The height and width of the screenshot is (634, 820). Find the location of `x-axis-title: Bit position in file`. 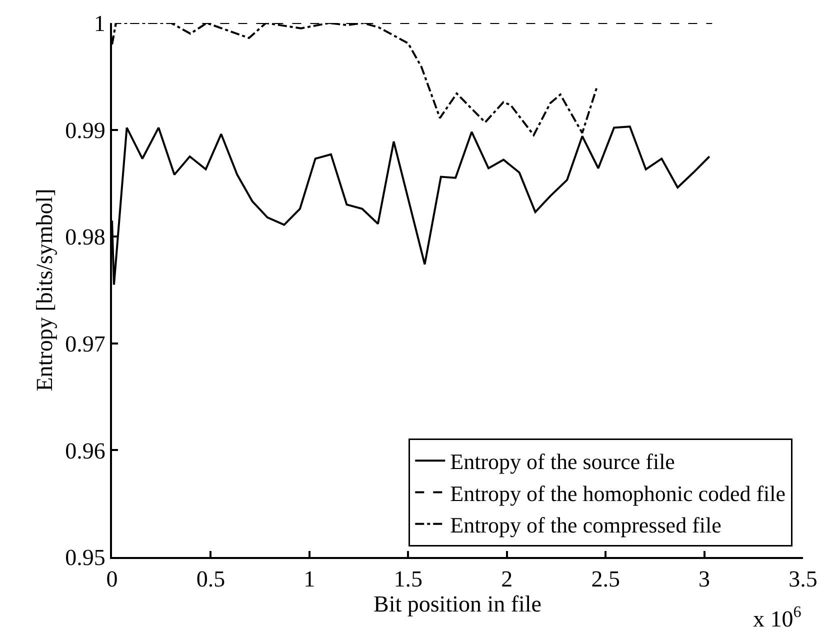

x-axis-title: Bit position in file is located at coordinates (457, 604).